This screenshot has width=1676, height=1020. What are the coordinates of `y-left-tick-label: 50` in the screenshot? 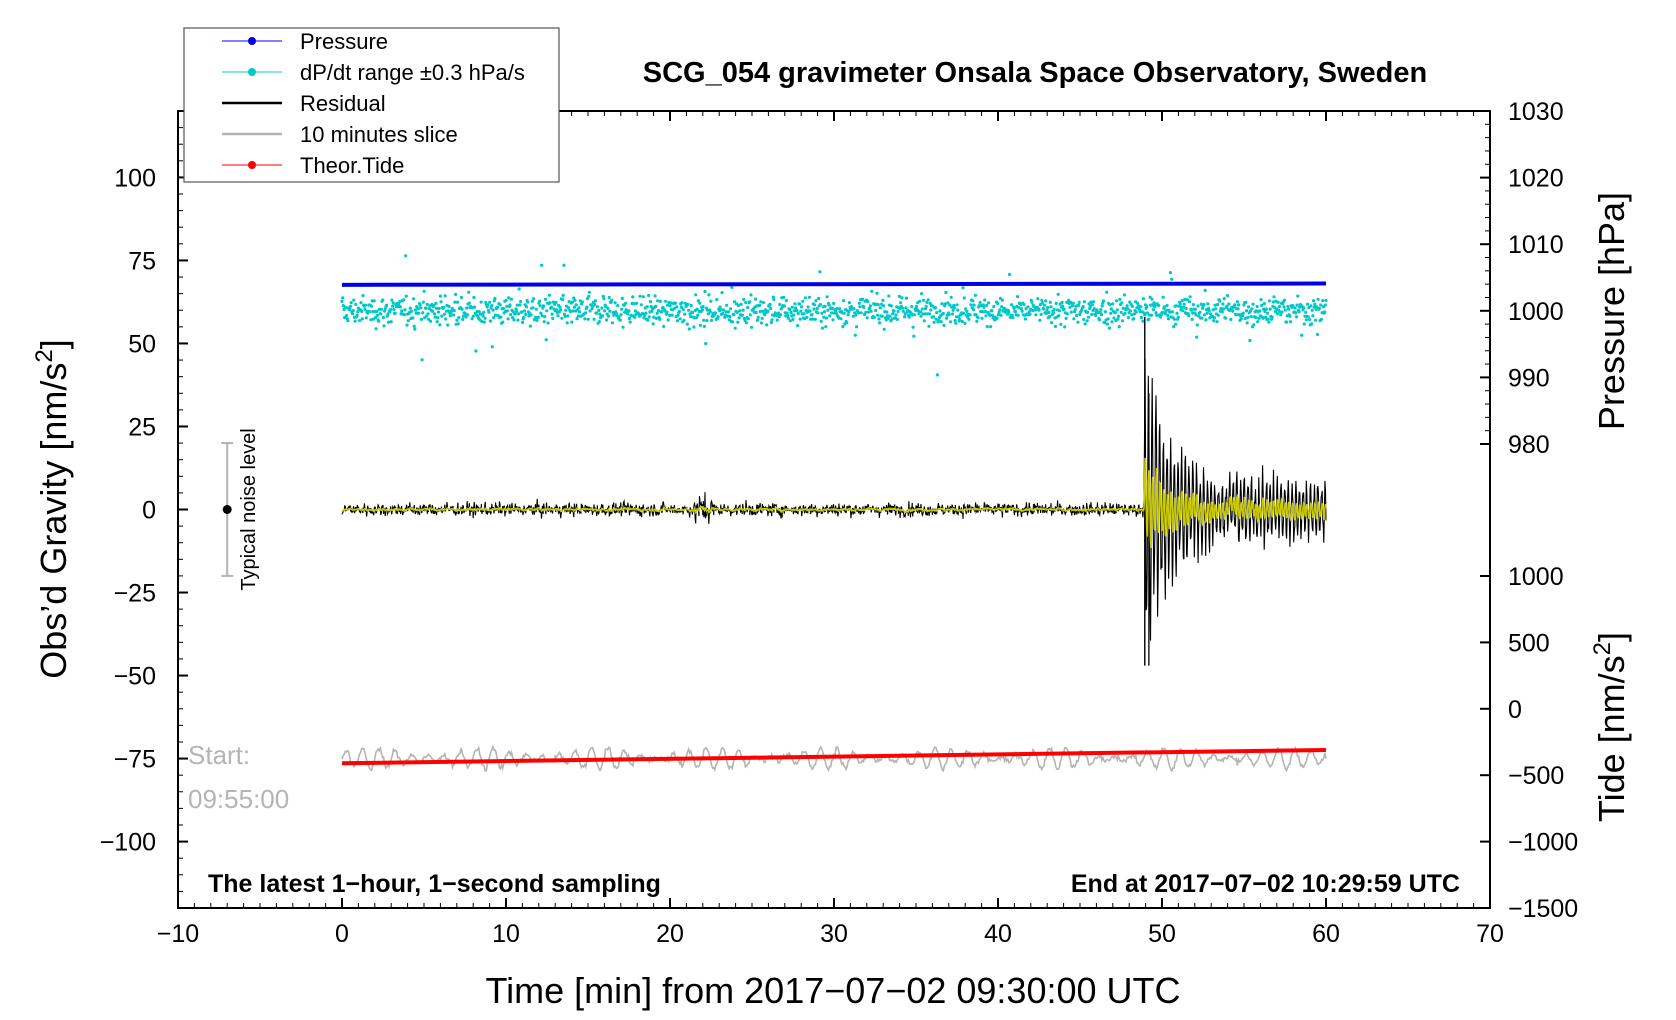 It's located at (142, 344).